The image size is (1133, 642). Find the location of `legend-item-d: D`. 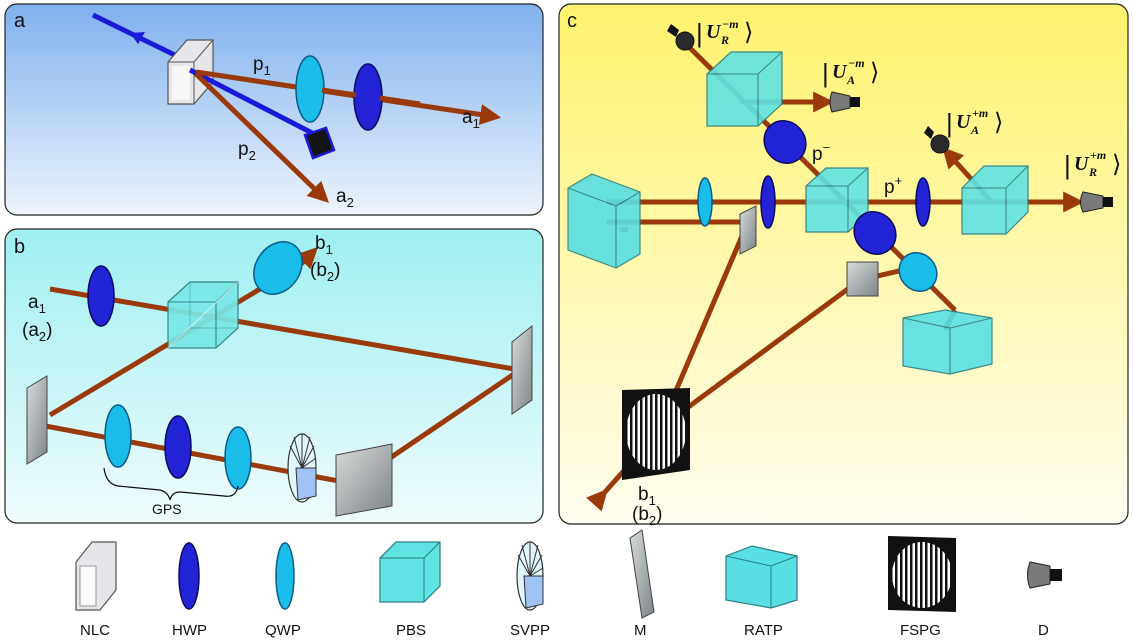

legend-item-d: D is located at coordinates (1045, 600).